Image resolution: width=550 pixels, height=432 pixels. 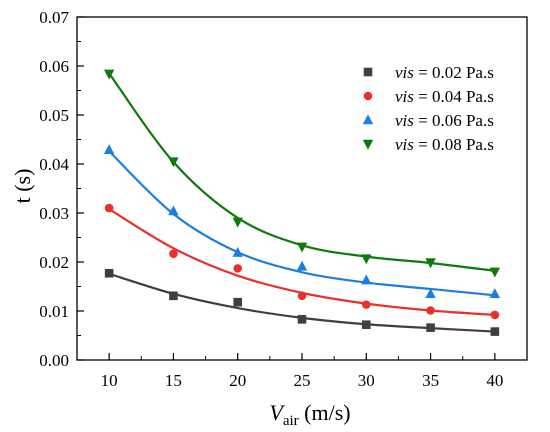 I want to click on x-axis: 10 15 20 25 30 35 40, so click(x=302, y=371).